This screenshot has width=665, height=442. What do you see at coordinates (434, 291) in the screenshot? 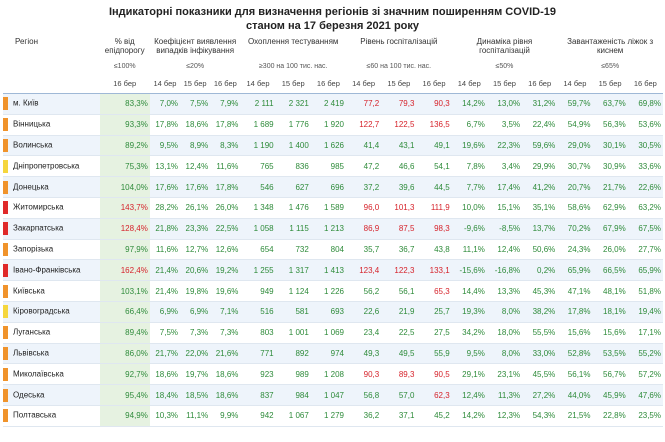
I see `value-cell: 65,3` at bounding box center [434, 291].